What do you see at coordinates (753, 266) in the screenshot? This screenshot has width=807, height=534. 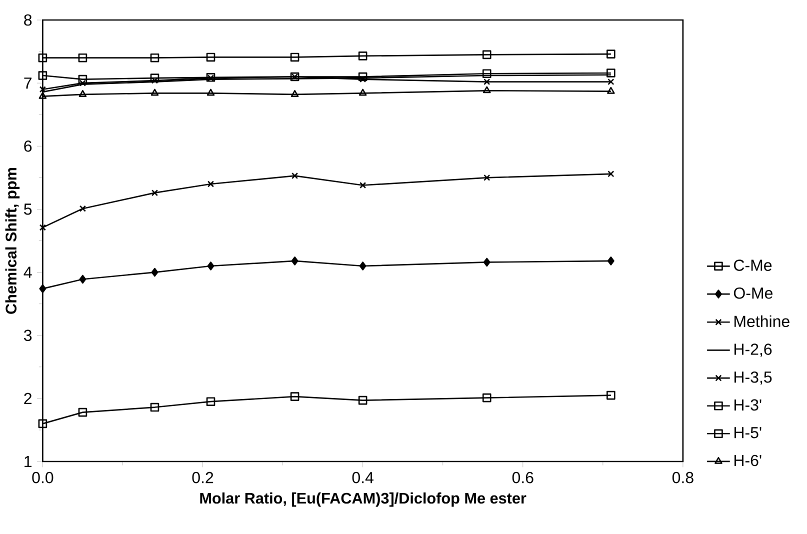 I see `legend-label: C-Me` at bounding box center [753, 266].